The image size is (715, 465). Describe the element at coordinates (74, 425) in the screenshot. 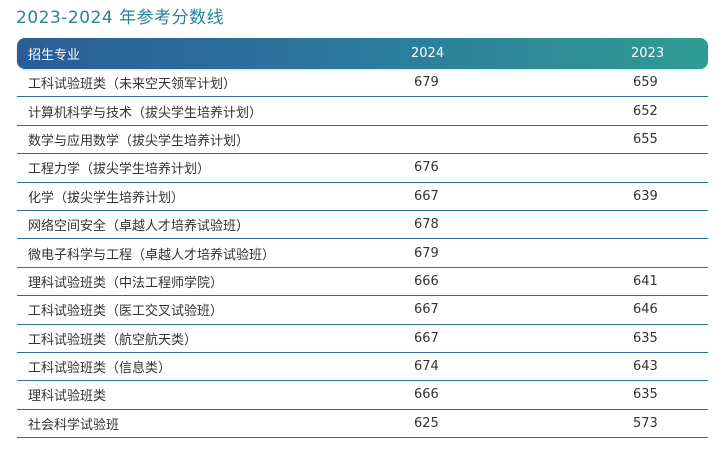

I see `major-cell: 社会科学试验班` at that location.